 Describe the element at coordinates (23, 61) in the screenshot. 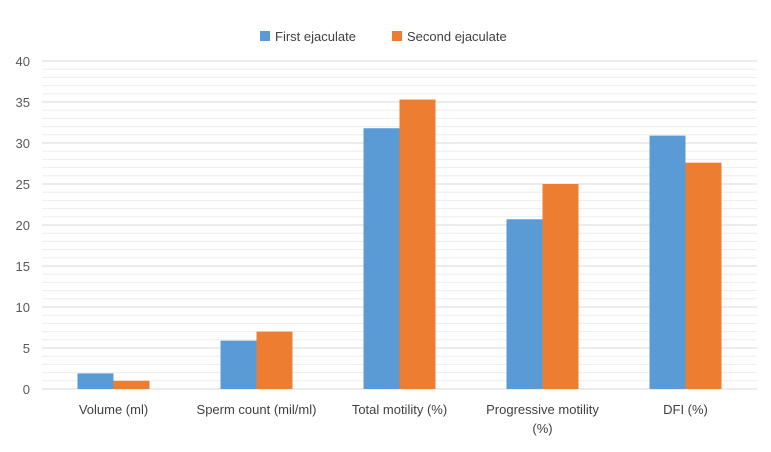

I see `y-tick-label: 40` at that location.